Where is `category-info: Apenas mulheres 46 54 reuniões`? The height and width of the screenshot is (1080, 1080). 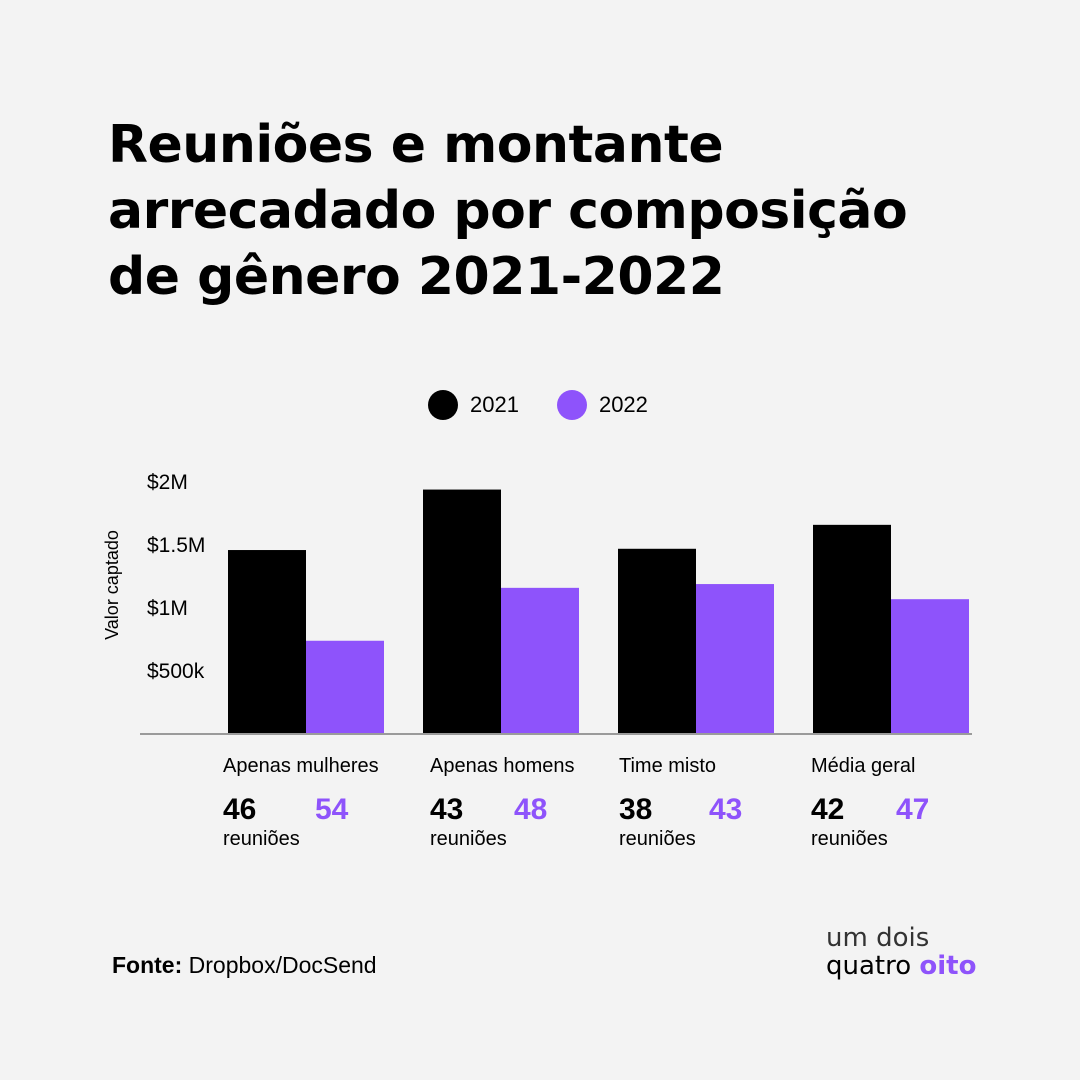
category-info: Apenas mulheres 46 54 reuniões is located at coordinates (323, 802).